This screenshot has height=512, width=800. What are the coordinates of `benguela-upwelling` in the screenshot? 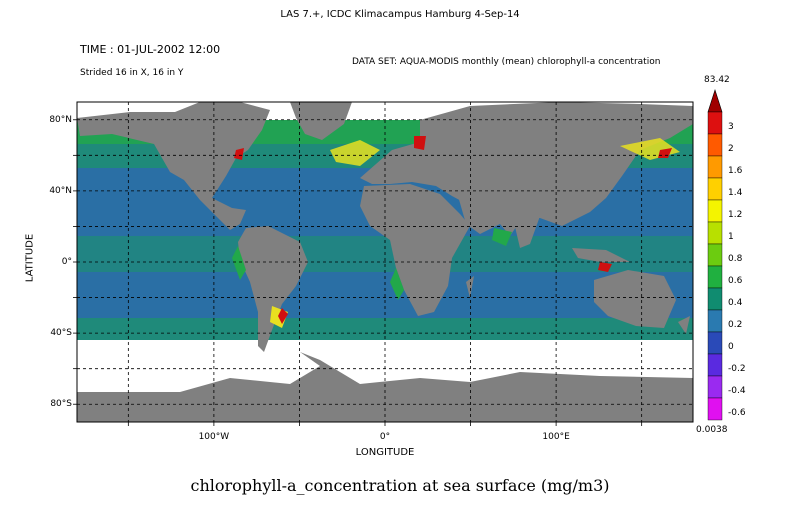 It's located at (397, 284).